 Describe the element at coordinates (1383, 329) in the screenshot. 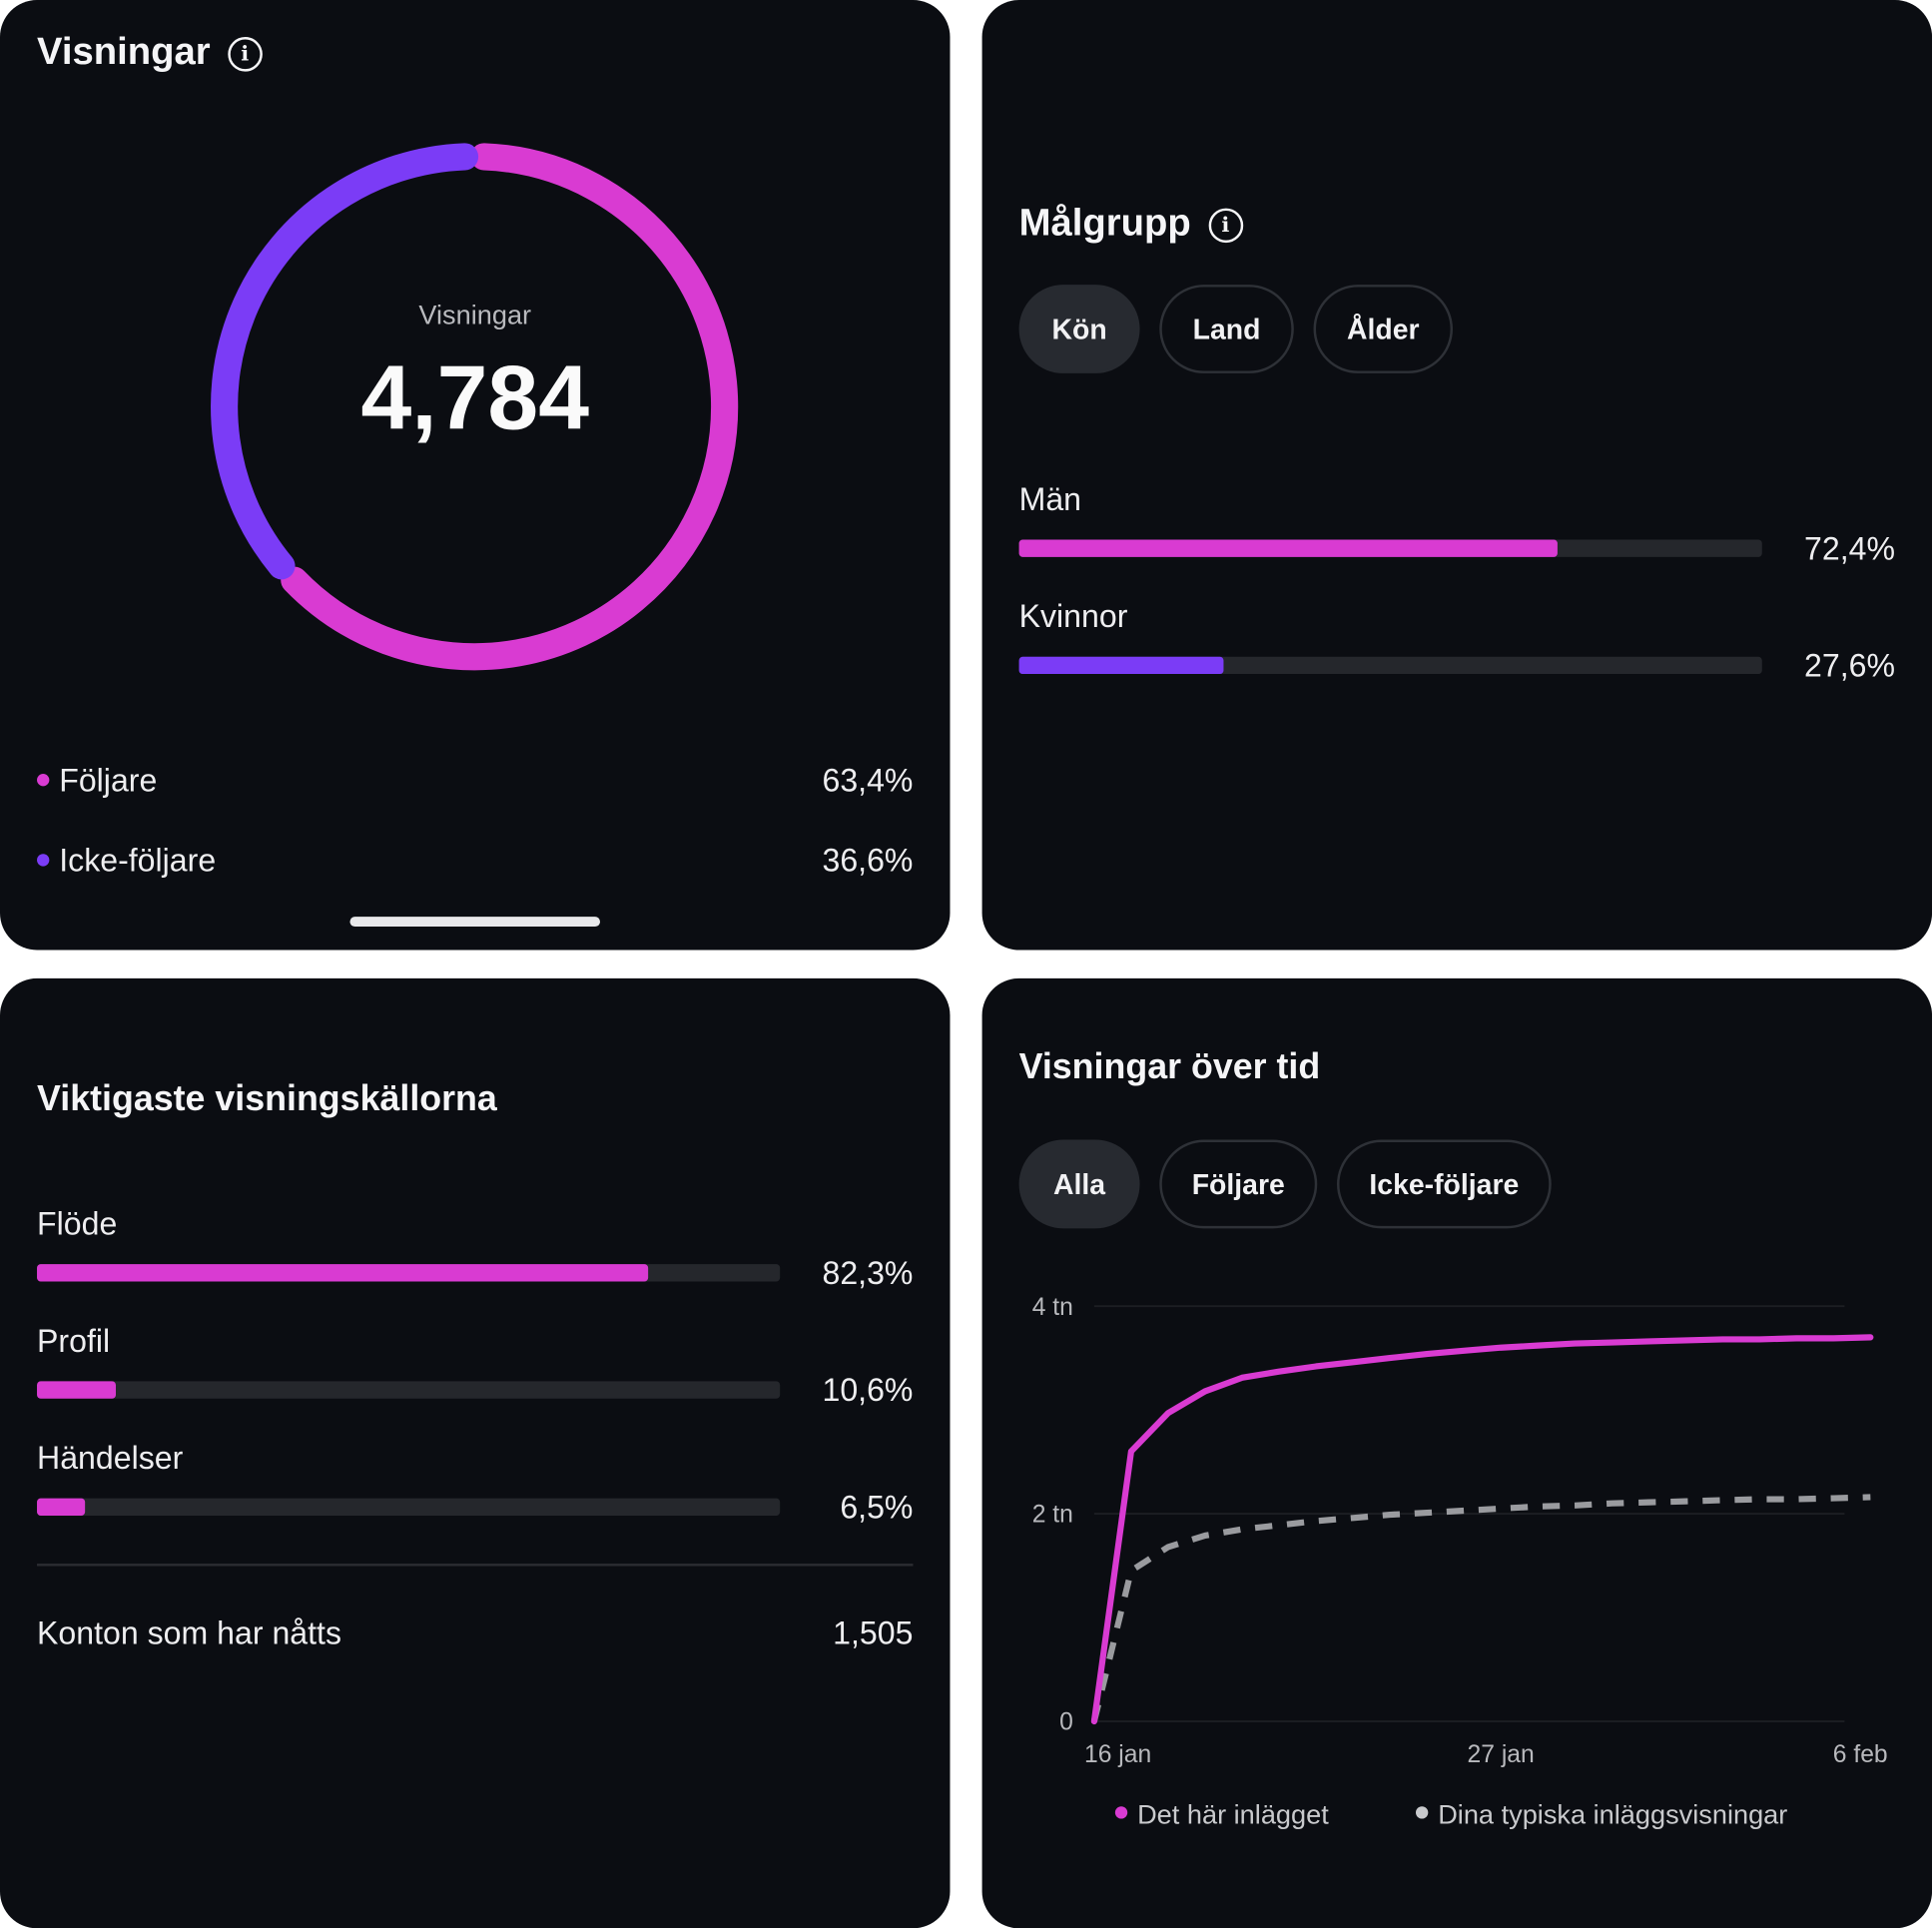

I see `tab-age: Ålder` at that location.